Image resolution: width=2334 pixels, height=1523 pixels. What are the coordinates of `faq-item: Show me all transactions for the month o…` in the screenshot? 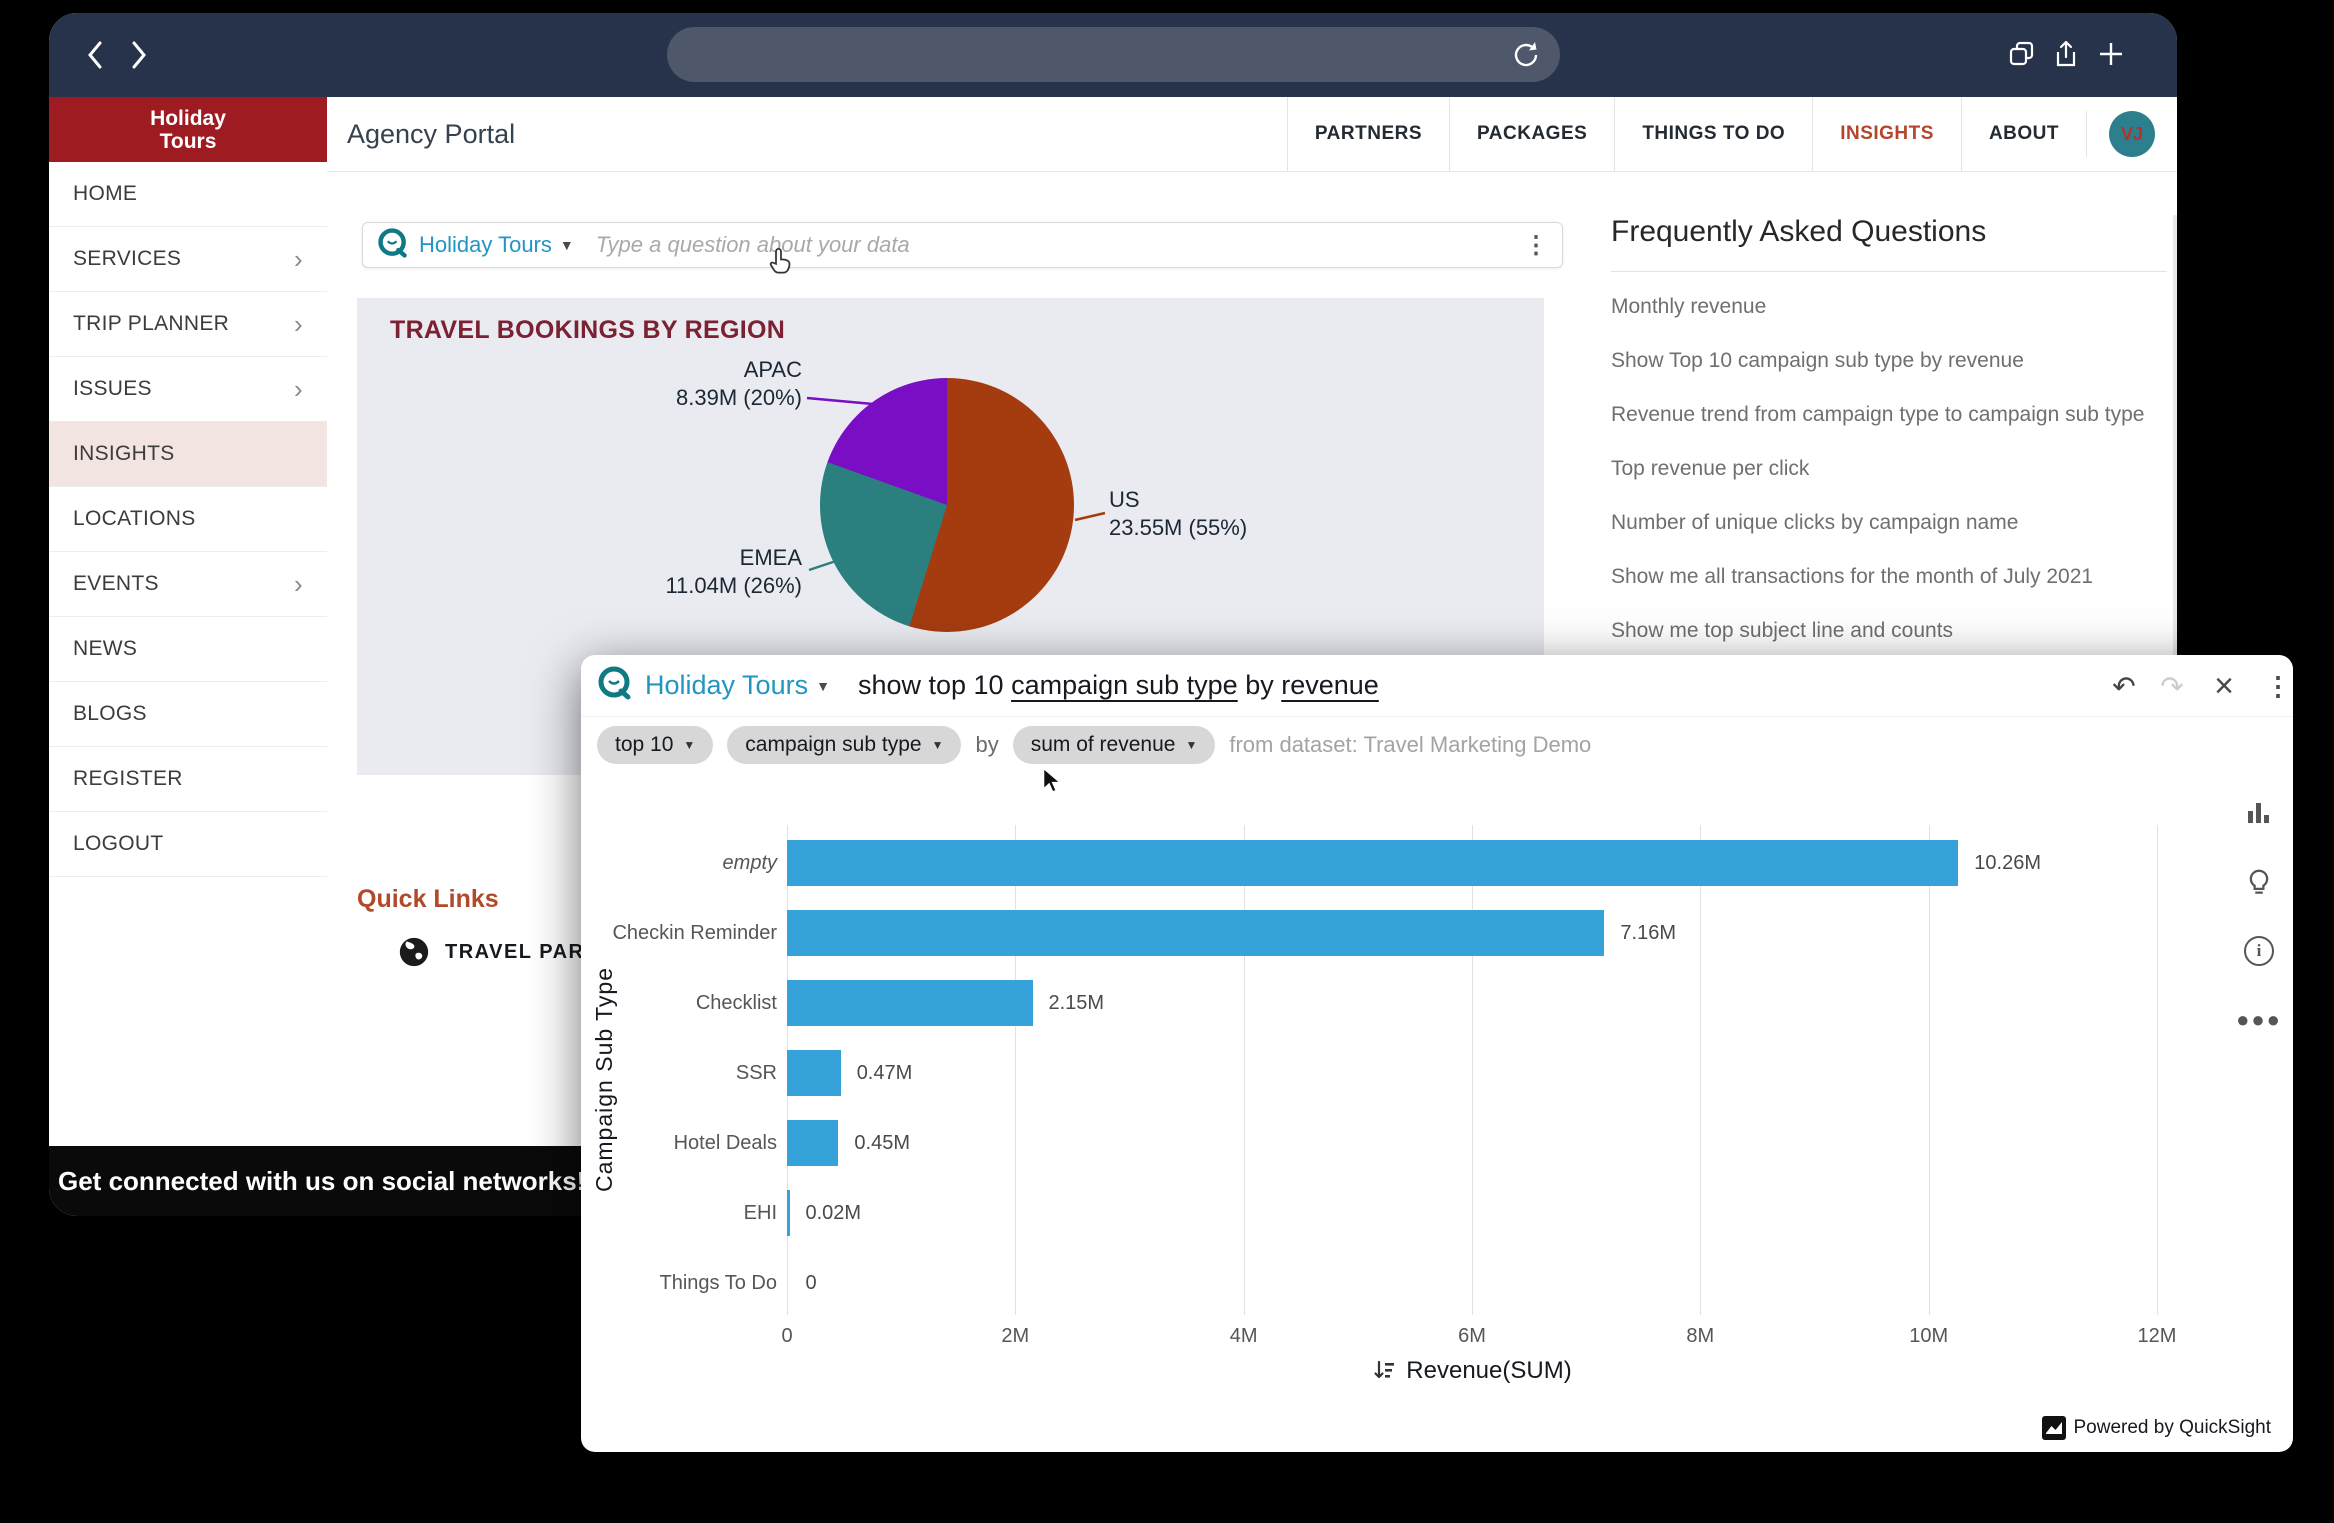 It's located at (1852, 576).